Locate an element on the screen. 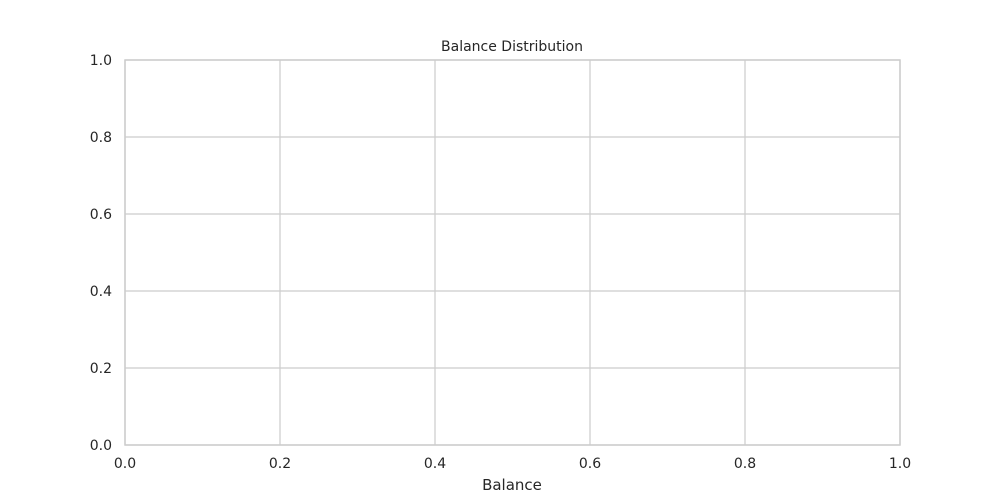 The height and width of the screenshot is (500, 1000). chart-title: Balance Distribution is located at coordinates (512, 47).